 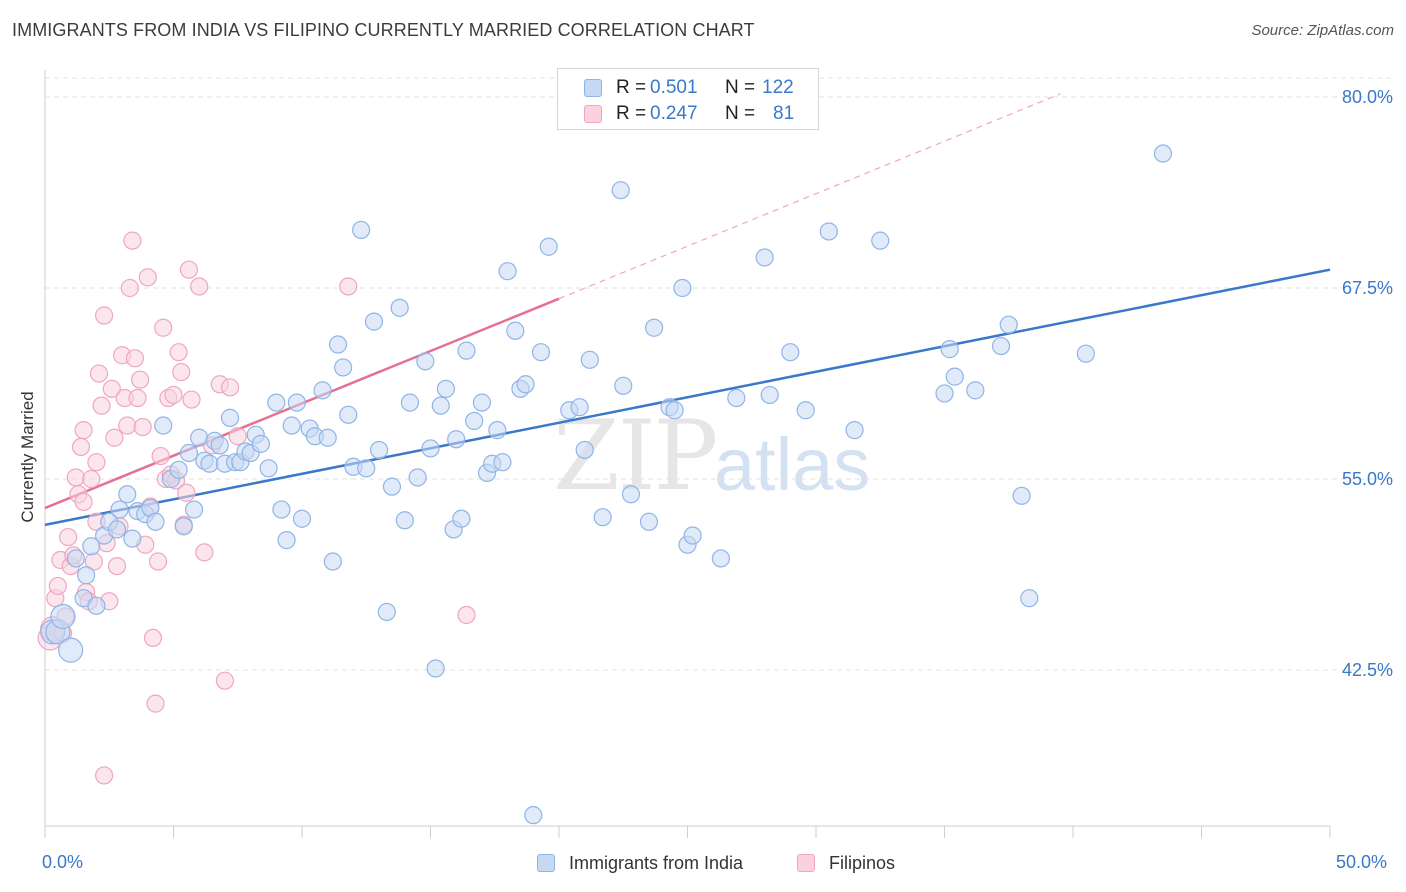 I want to click on y-tick-label: 55.0%, so click(x=1367, y=479).